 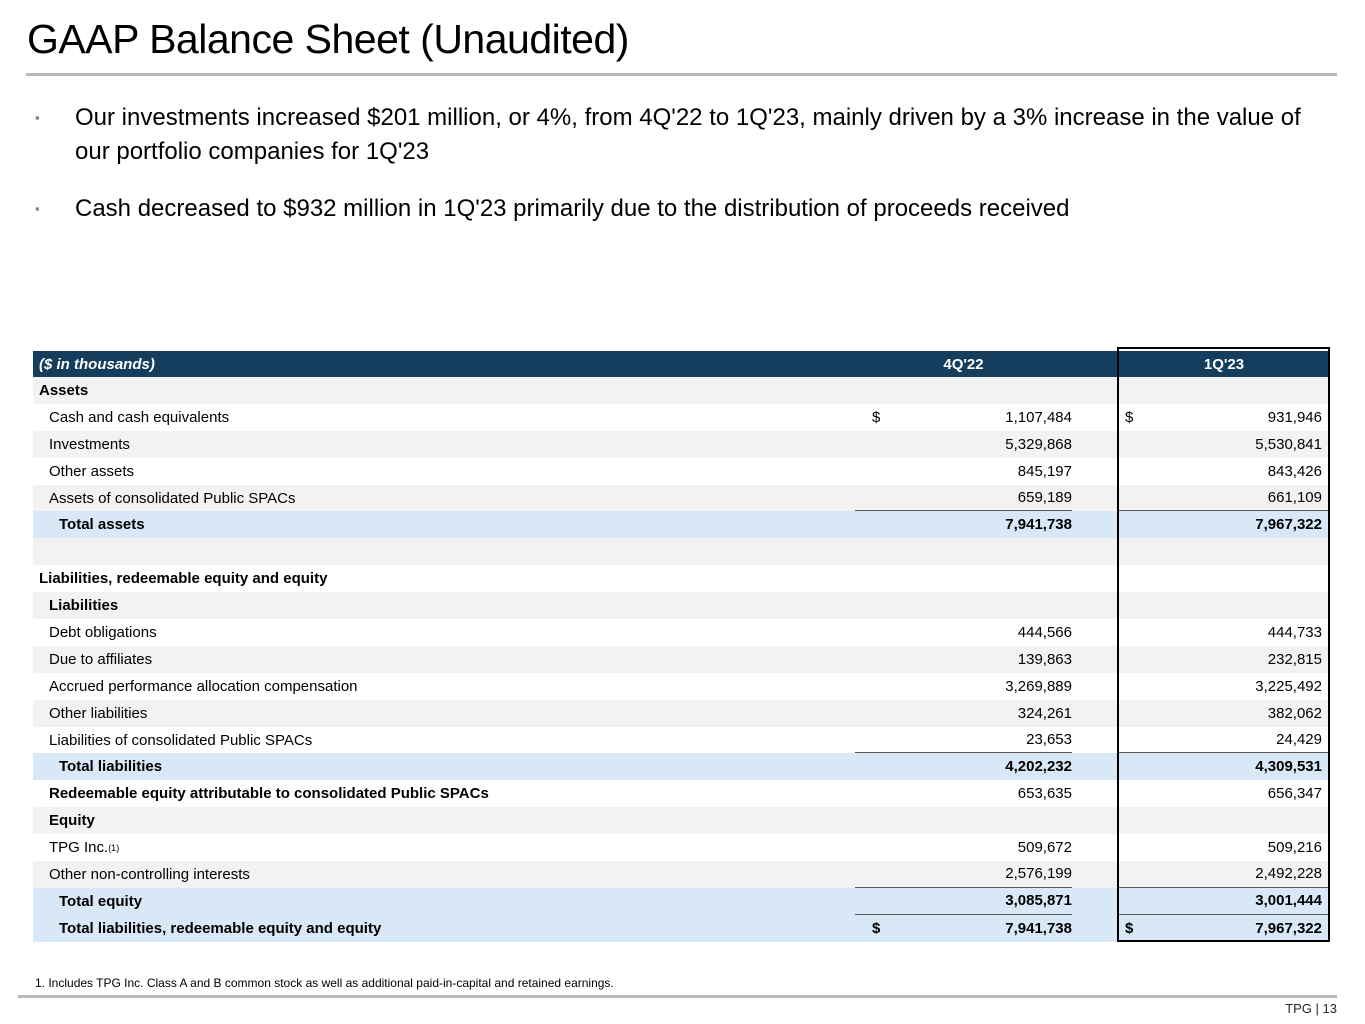 What do you see at coordinates (84, 848) in the screenshot?
I see `row-label: TPG Inc. (1)` at bounding box center [84, 848].